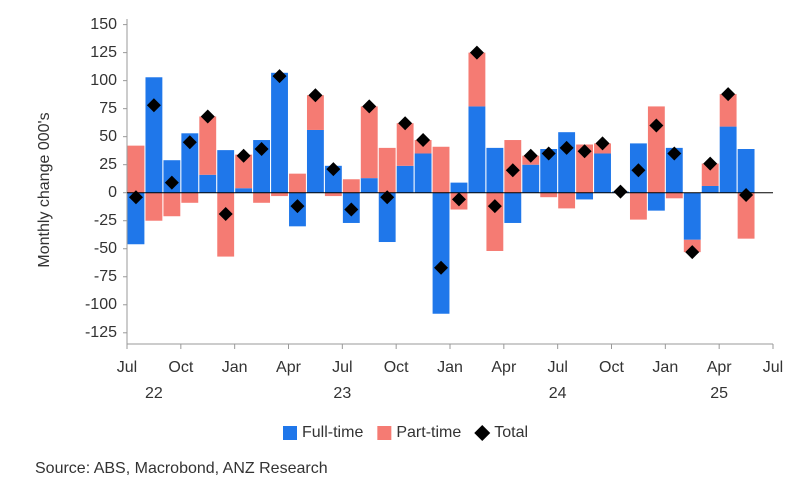  I want to click on legend-label: Part-time, so click(428, 432).